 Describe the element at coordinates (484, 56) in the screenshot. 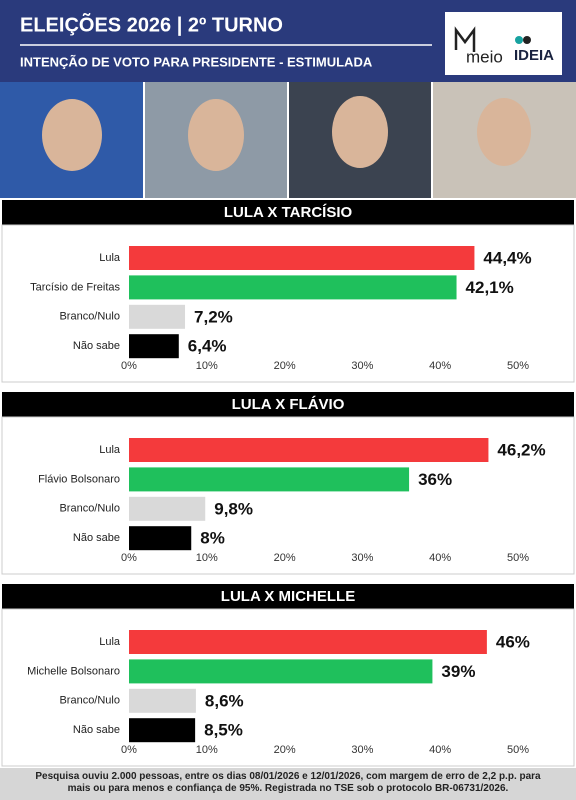

I see `logo-meio: meio` at that location.